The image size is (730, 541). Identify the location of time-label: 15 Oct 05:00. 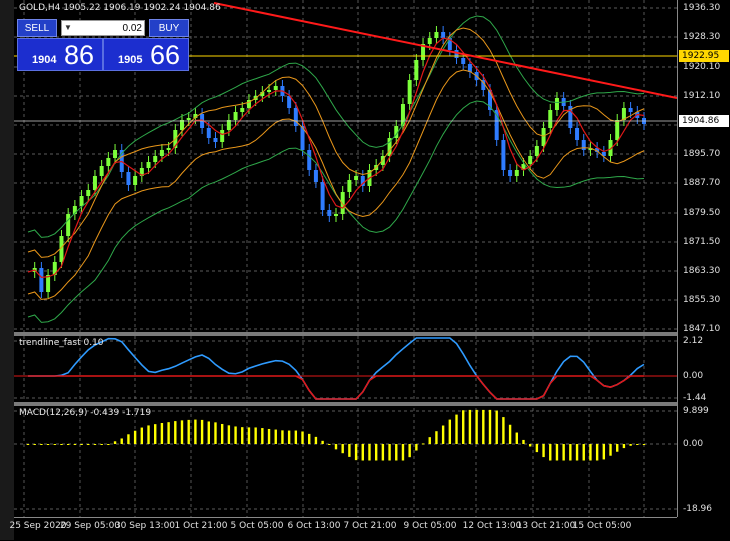
(602, 526).